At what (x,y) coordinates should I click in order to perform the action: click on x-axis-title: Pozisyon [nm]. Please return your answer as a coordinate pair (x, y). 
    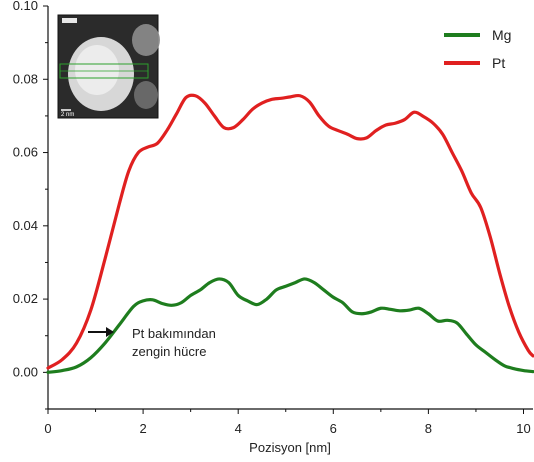
    Looking at the image, I should click on (290, 447).